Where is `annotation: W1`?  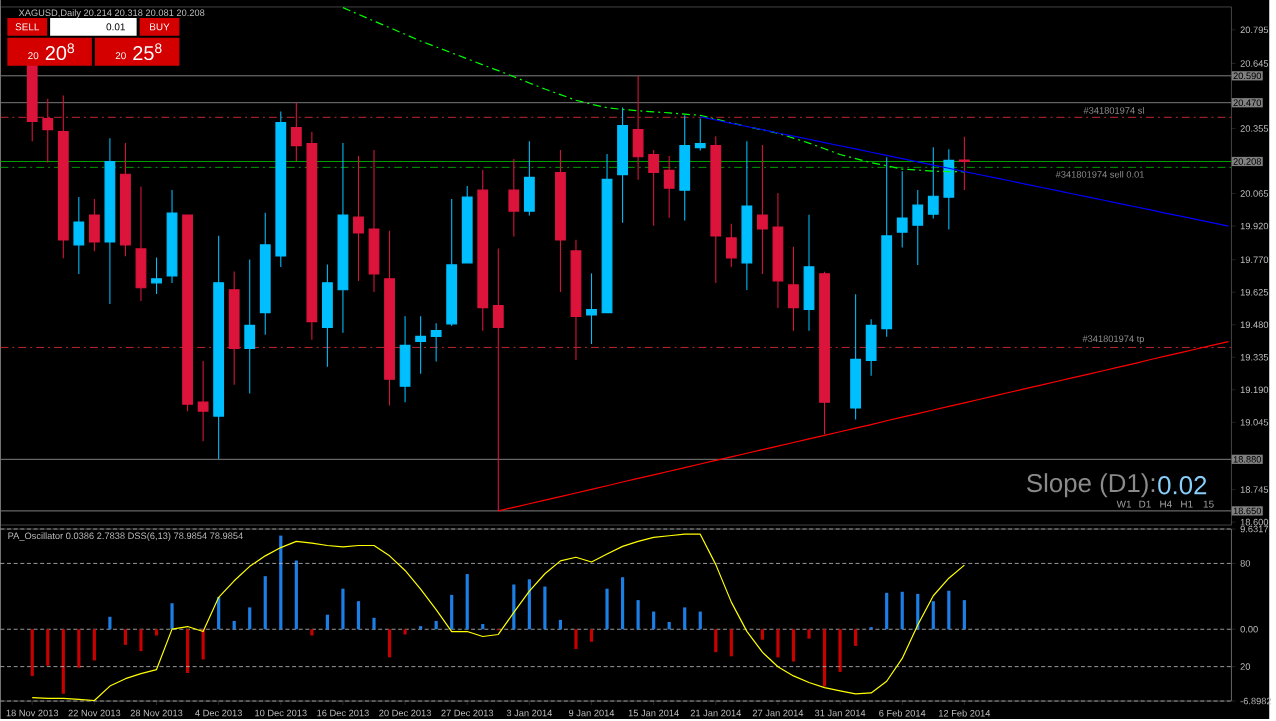
annotation: W1 is located at coordinates (1124, 504).